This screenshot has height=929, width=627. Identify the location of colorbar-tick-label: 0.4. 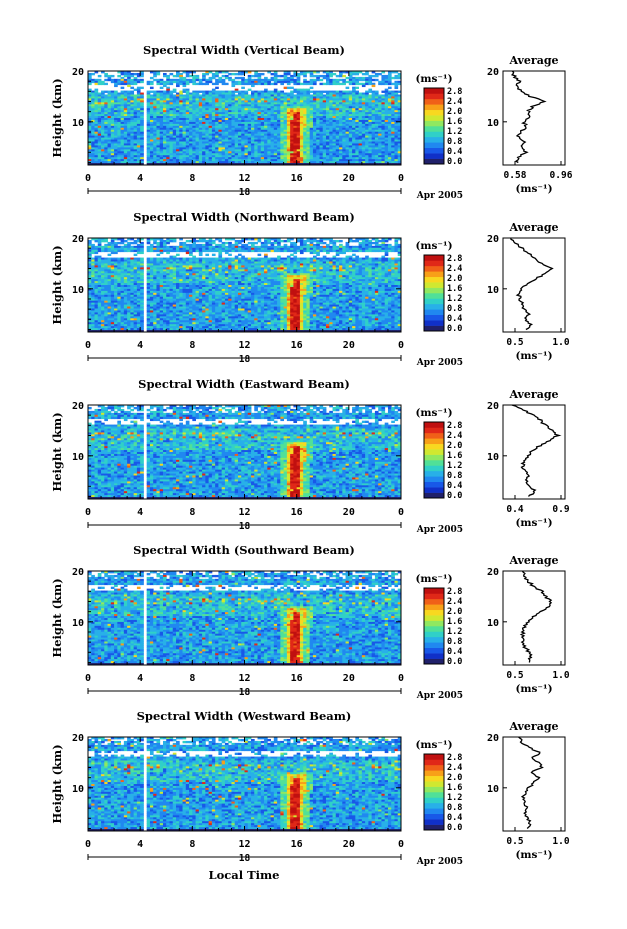
(454, 152).